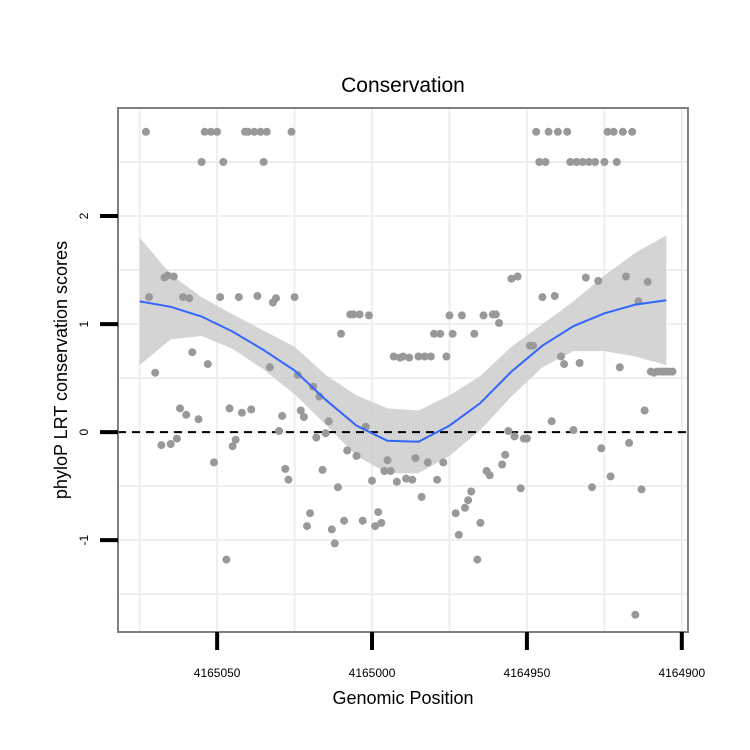 The height and width of the screenshot is (750, 750). Describe the element at coordinates (97, 379) in the screenshot. I see `y-axis: -1 0 1 2` at that location.